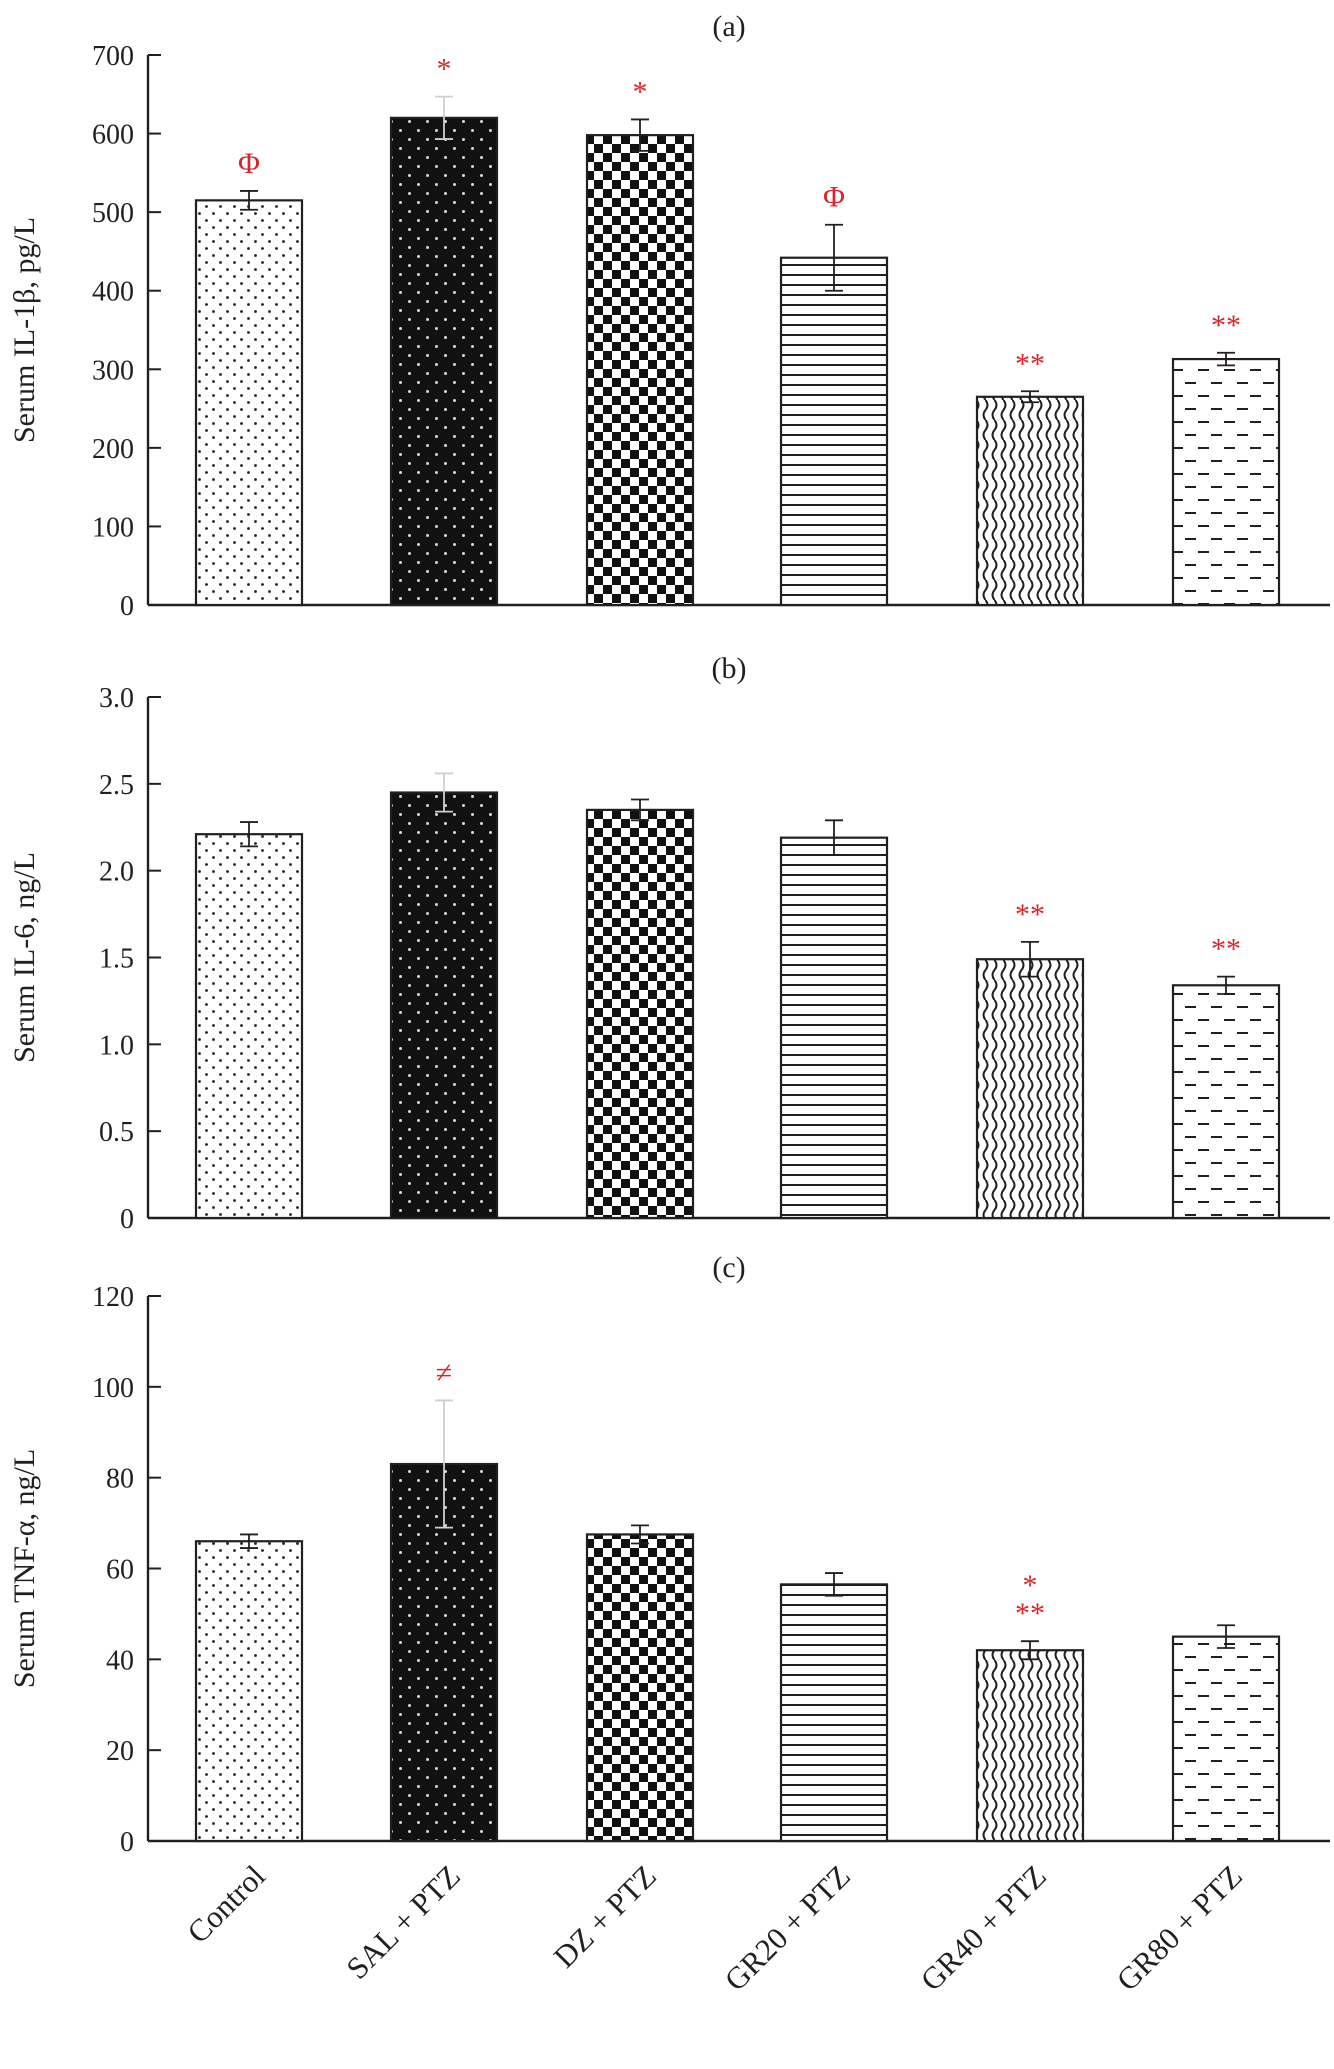 Image resolution: width=1334 pixels, height=2069 pixels. Describe the element at coordinates (728, 26) in the screenshot. I see `panel-title: (a)` at that location.